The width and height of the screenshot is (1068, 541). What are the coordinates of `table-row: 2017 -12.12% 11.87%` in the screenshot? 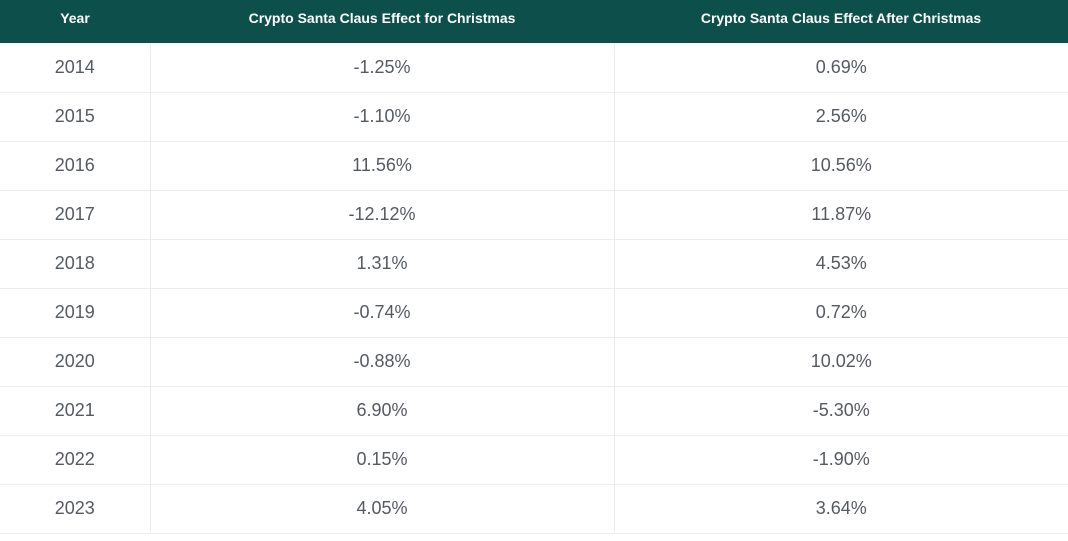 It's located at (534, 215).